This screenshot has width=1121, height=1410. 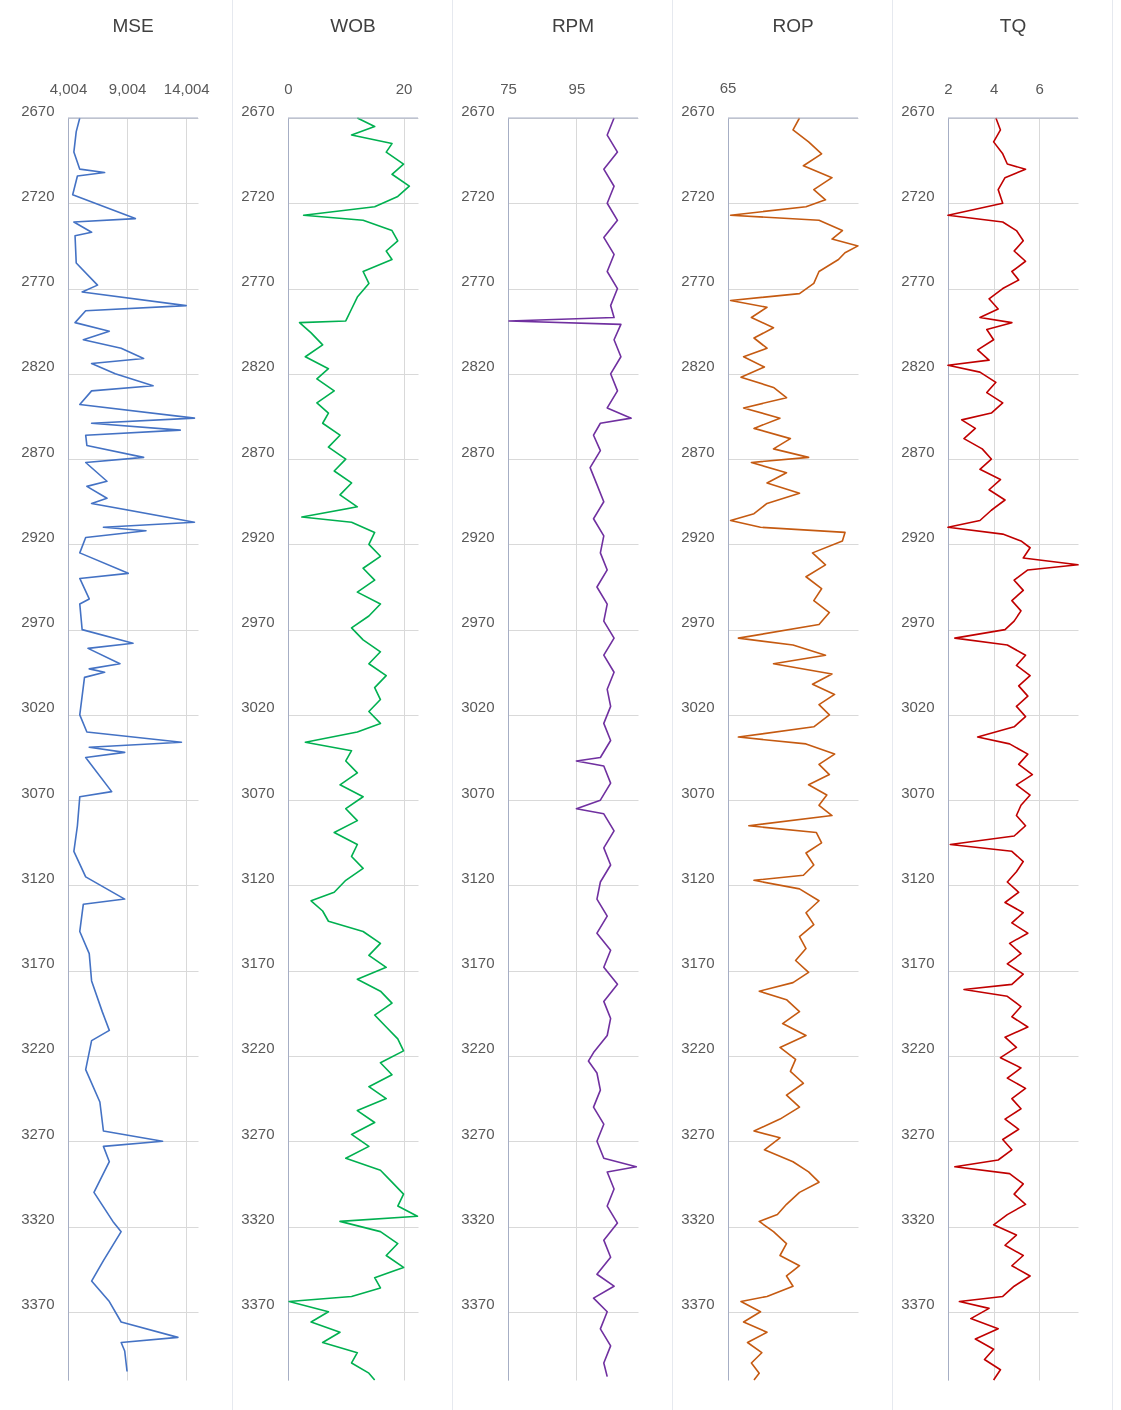 I want to click on chart-title: MSE, so click(x=133, y=25).